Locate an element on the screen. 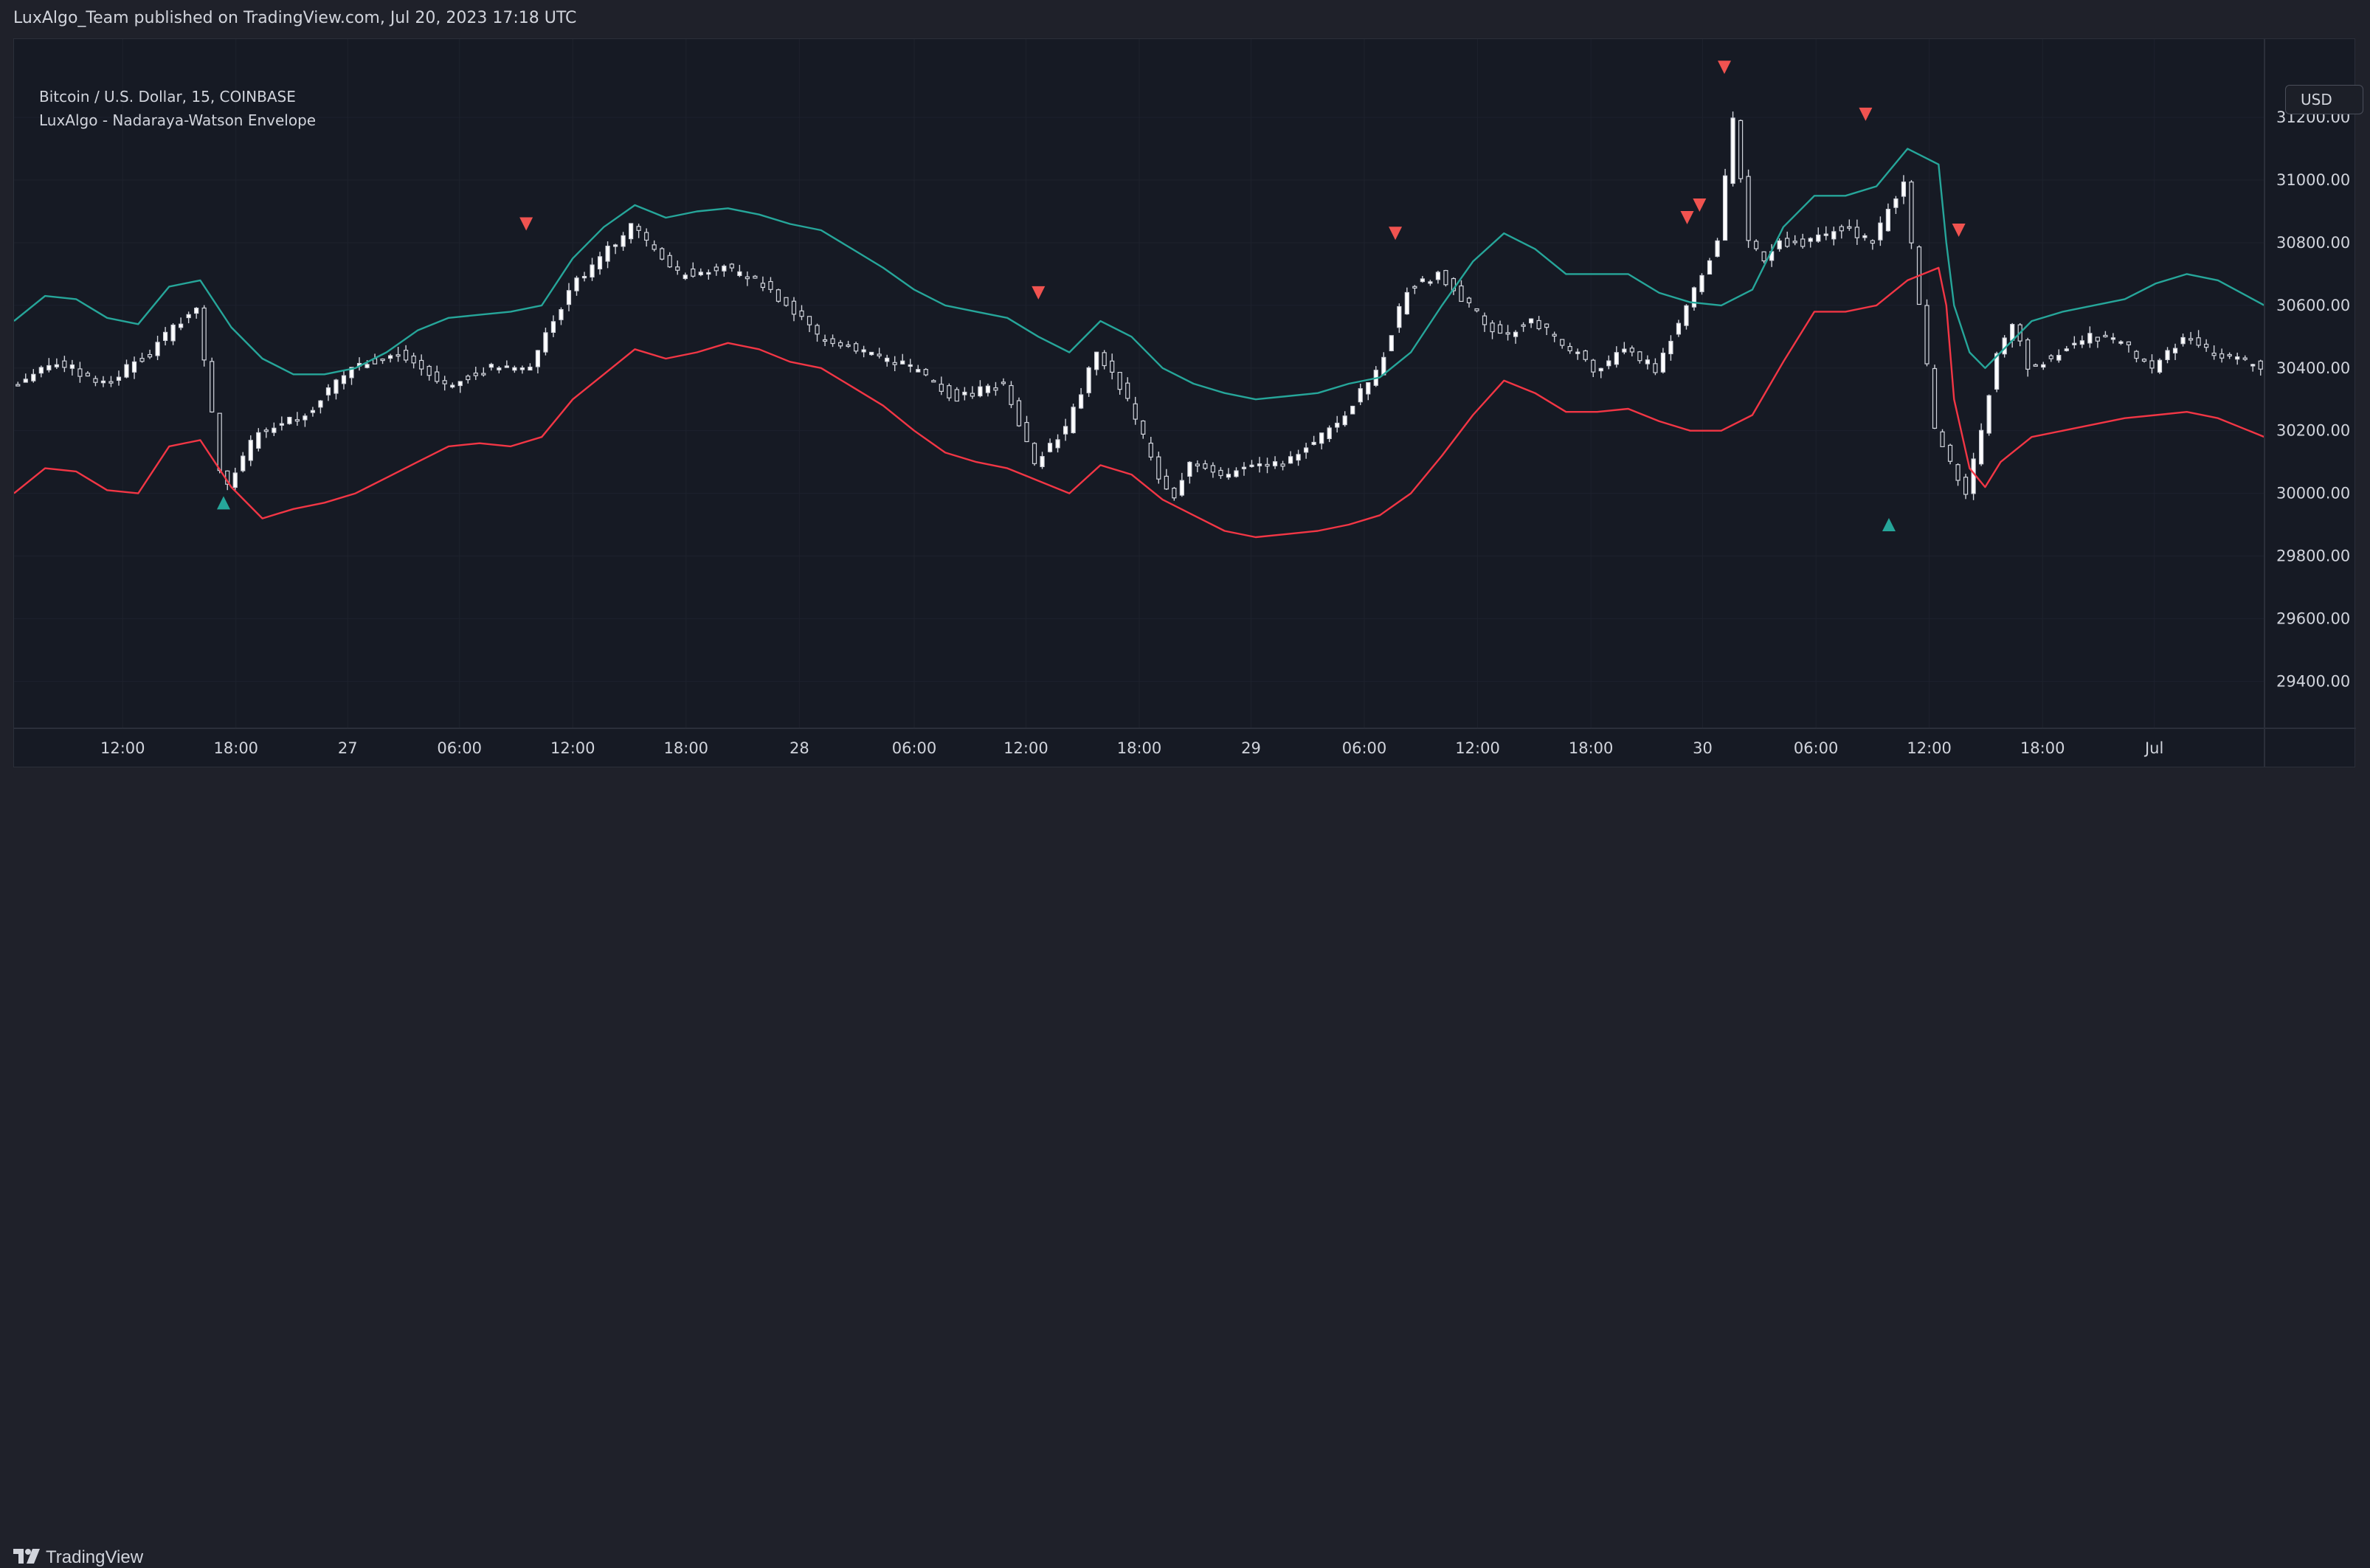  y-tick-label: 29400.00 is located at coordinates (2313, 681).